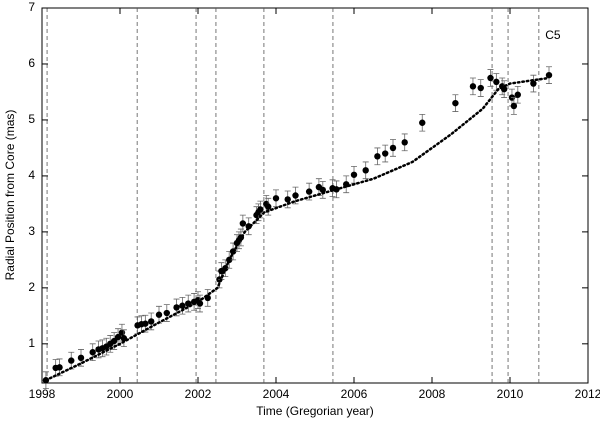  Describe the element at coordinates (120, 394) in the screenshot. I see `x-tick-label: 2000` at that location.